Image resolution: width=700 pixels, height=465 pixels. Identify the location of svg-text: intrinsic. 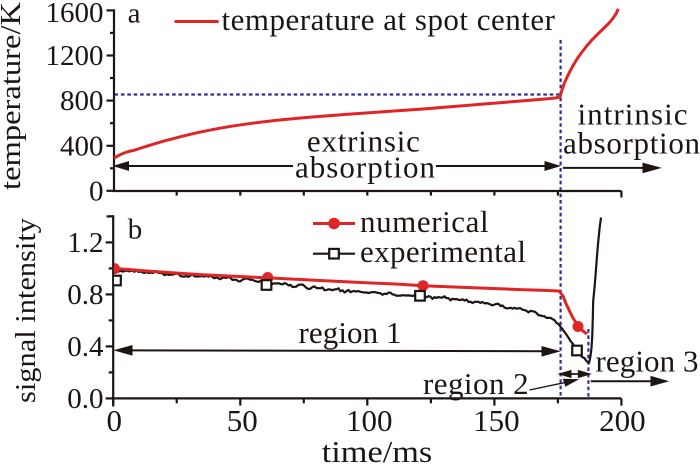
(633, 114).